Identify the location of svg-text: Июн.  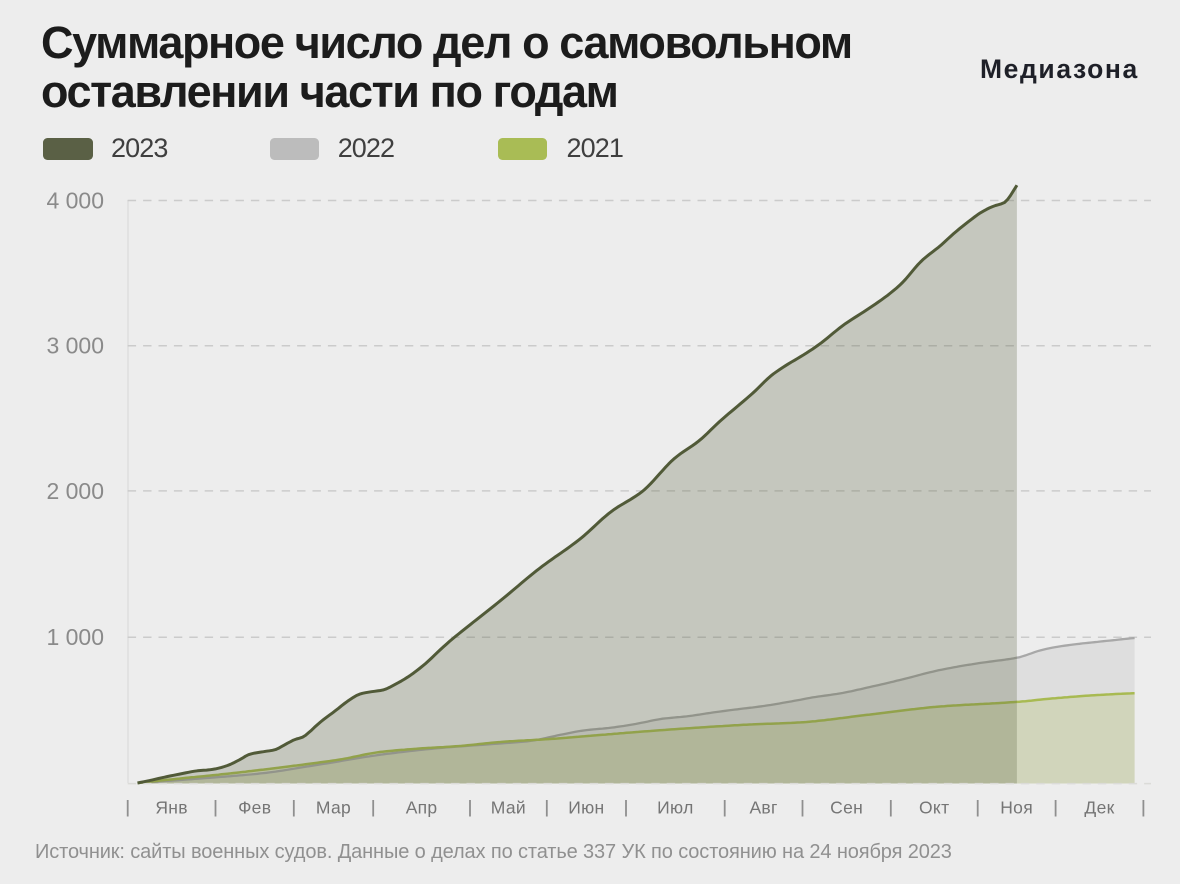
(586, 808).